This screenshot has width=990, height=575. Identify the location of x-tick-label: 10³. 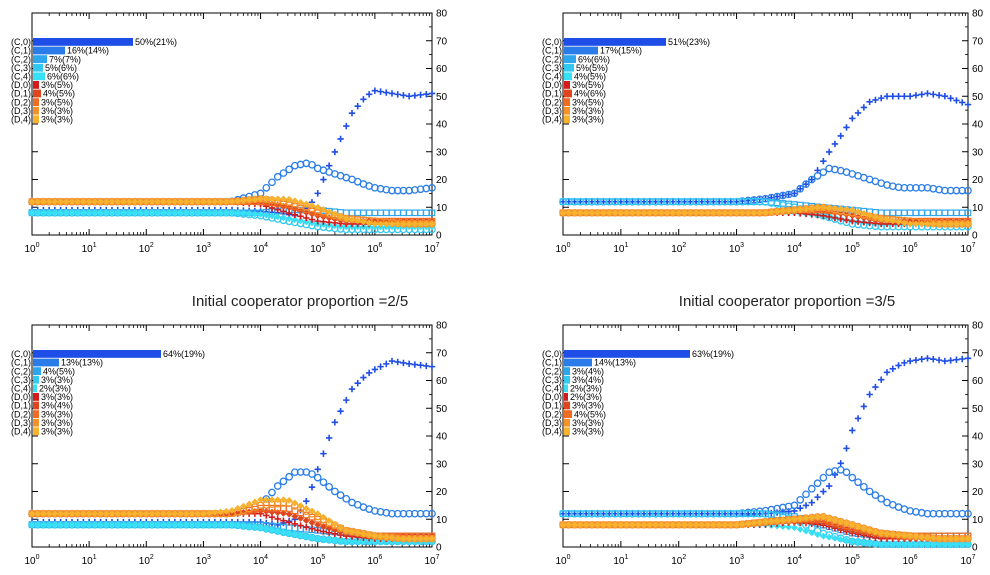
(736, 560).